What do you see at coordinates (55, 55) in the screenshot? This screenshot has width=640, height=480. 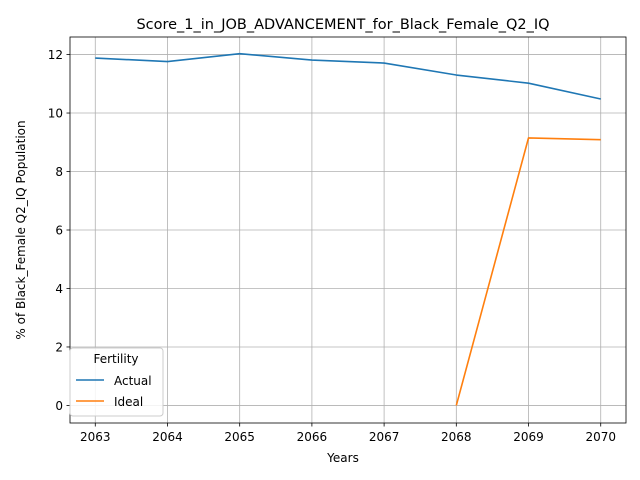 I see `y-tick-label: 12` at bounding box center [55, 55].